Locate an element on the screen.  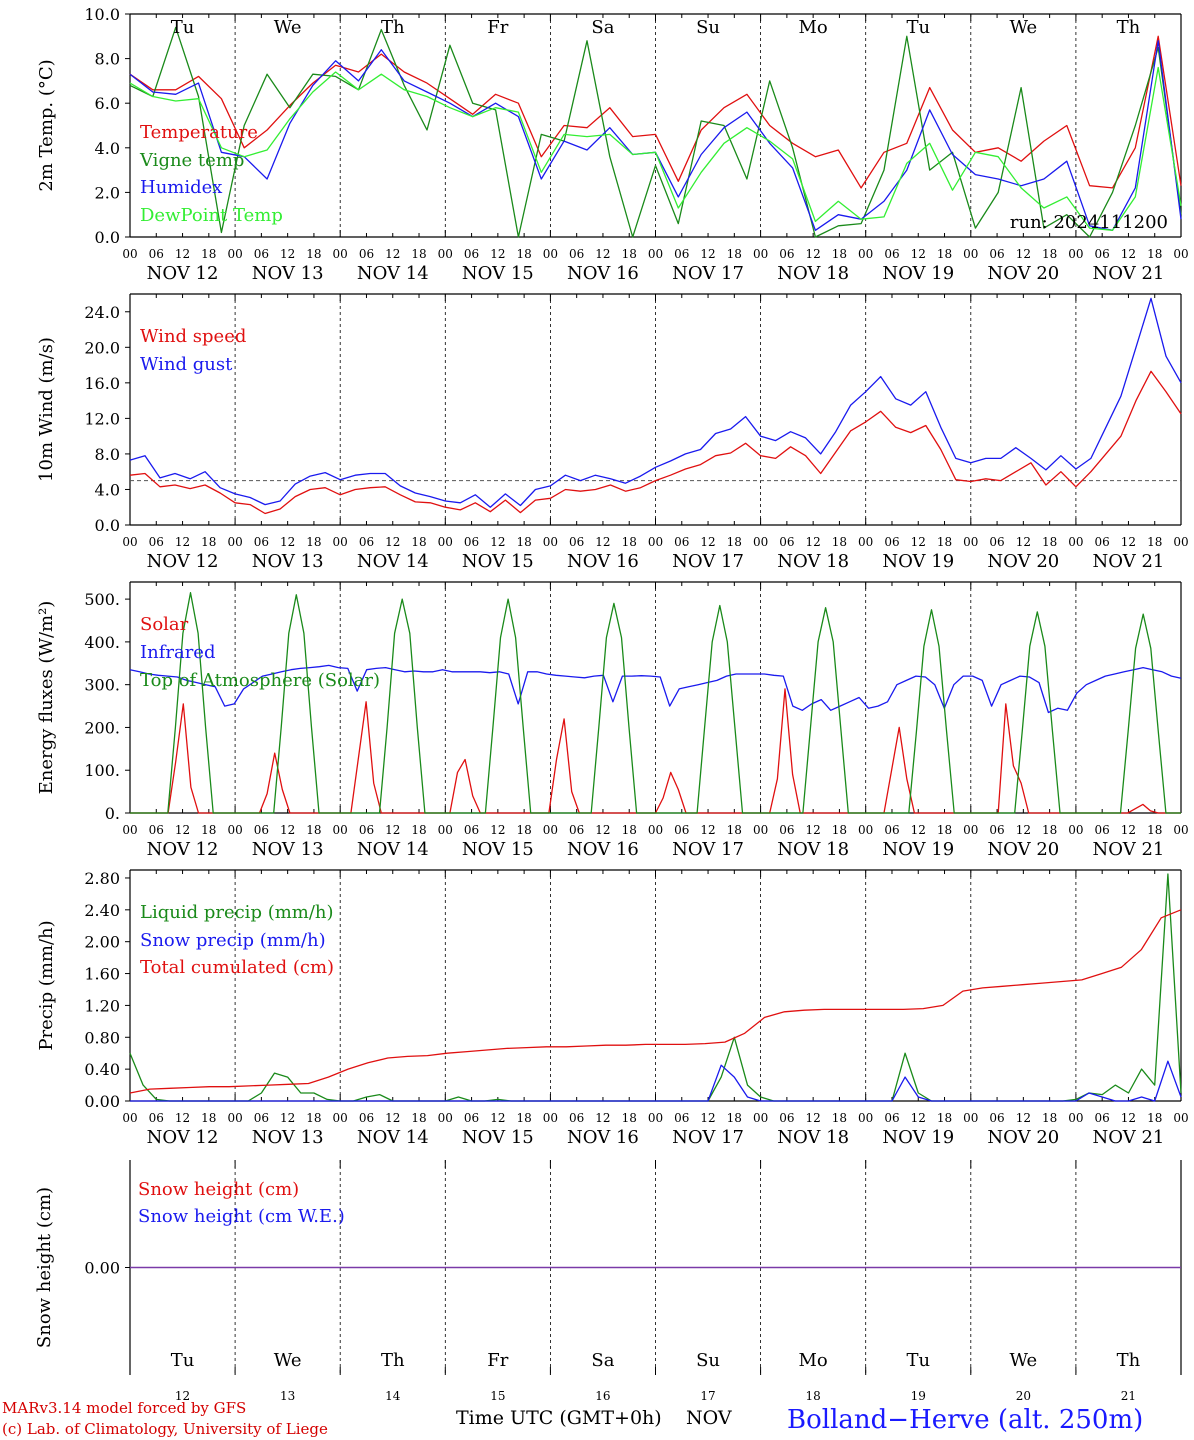
legend-temperature: Temperature is located at coordinates (199, 132).